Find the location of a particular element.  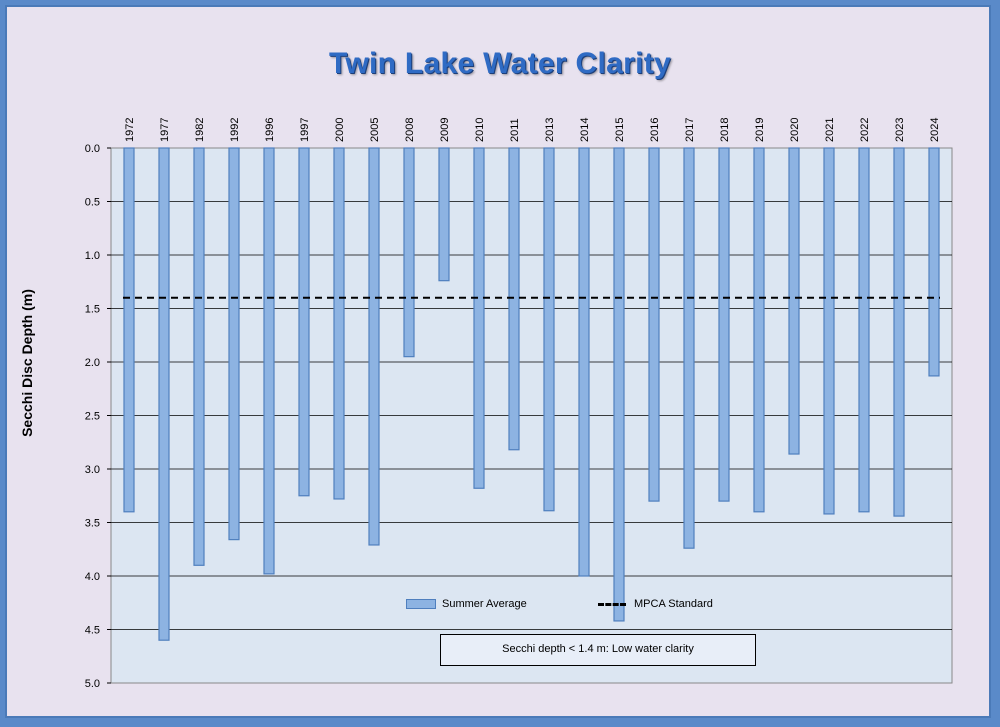

x-tick-label: 2020 is located at coordinates (795, 130).